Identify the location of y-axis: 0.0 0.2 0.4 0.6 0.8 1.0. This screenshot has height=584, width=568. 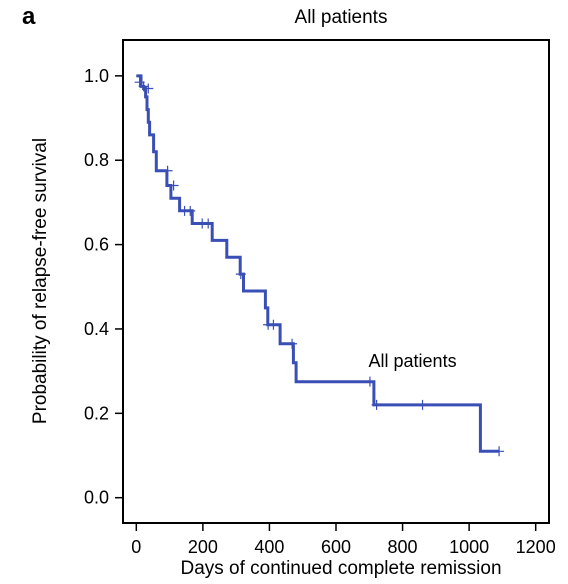
(103, 287).